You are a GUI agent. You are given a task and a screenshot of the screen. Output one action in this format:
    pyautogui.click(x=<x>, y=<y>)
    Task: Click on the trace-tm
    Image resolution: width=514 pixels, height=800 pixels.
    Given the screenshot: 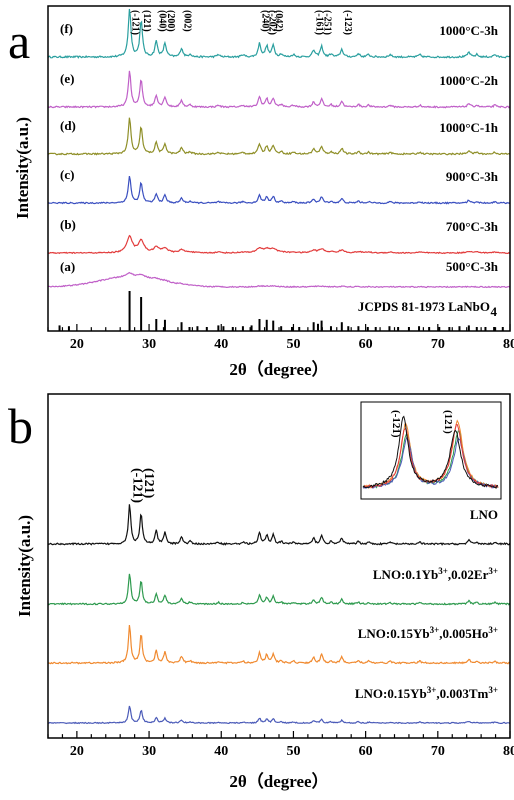 What is the action you would take?
    pyautogui.click(x=279, y=715)
    